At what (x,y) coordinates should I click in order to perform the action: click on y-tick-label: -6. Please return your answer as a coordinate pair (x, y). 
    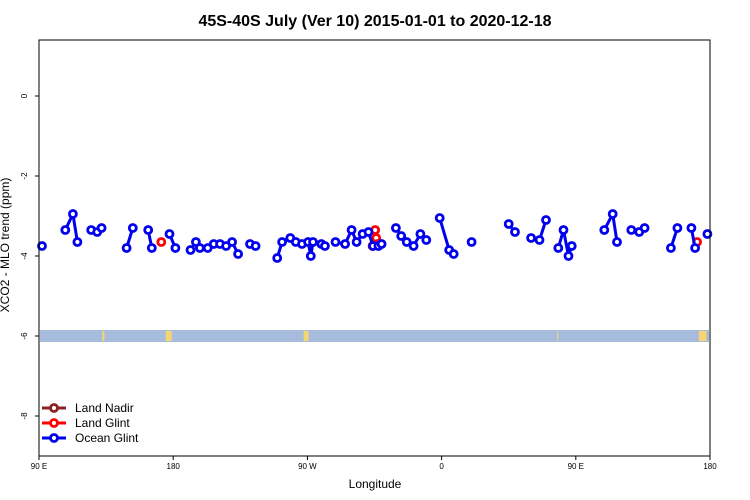
    Looking at the image, I should click on (24, 336).